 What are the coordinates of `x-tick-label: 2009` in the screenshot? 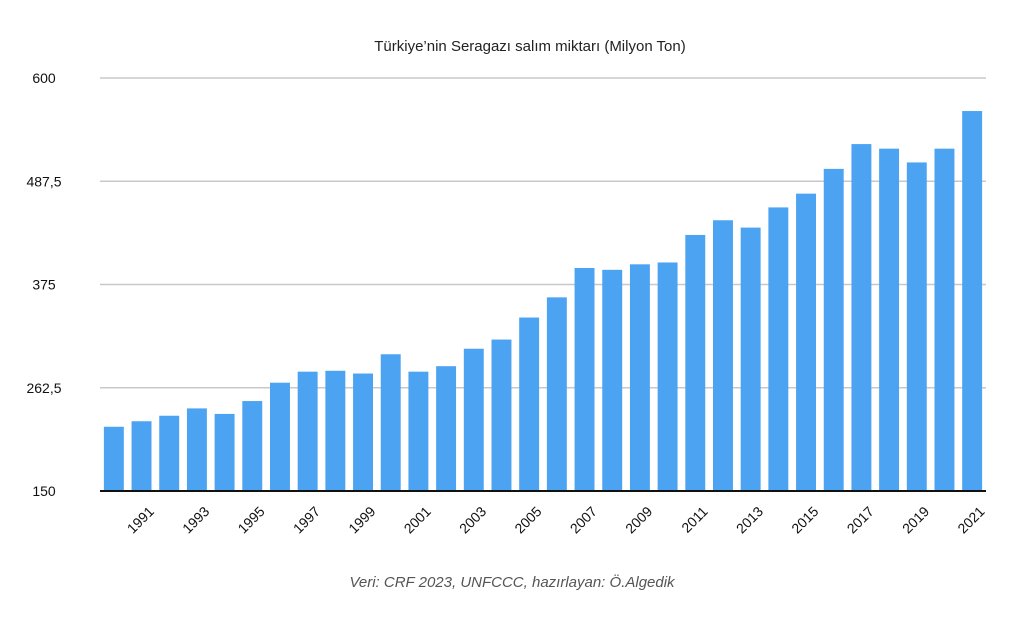 It's located at (638, 519).